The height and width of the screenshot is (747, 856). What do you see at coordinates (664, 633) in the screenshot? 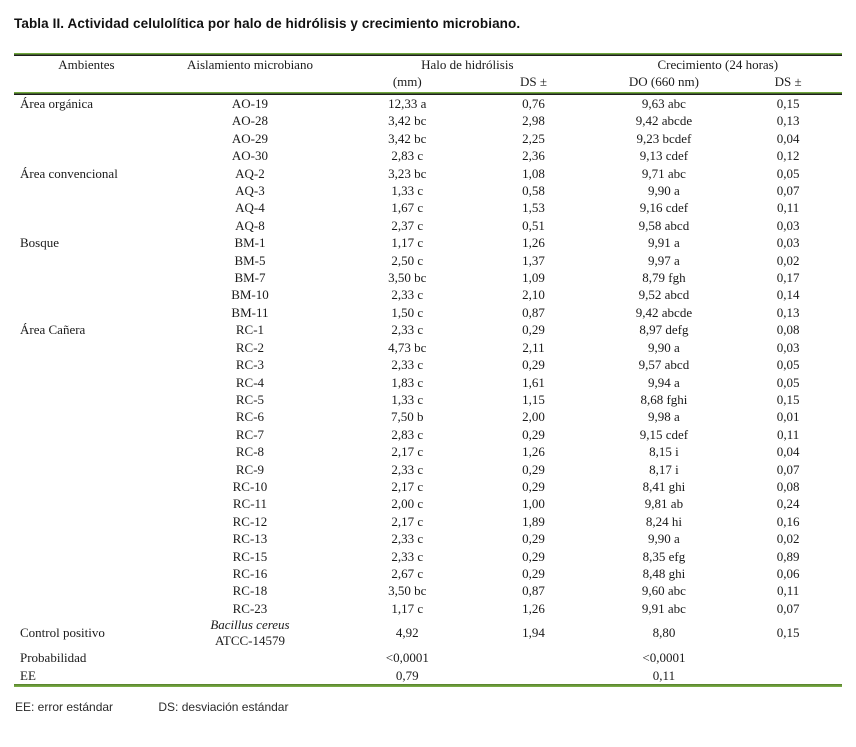
I see `cell-do: 8,80` at bounding box center [664, 633].